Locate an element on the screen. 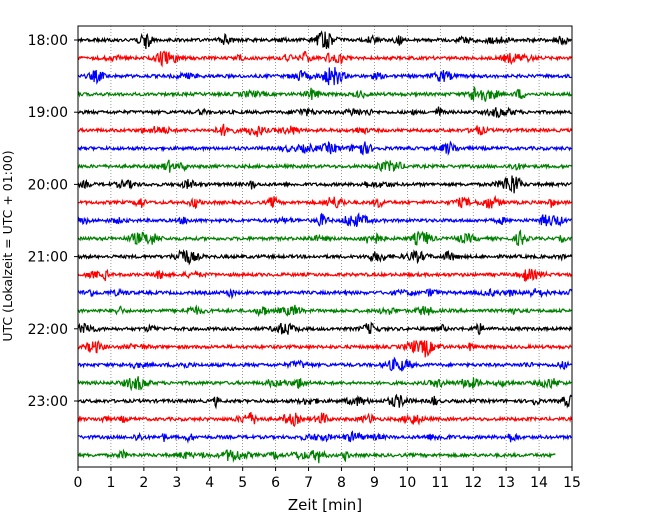  y-tick-label: 19:00 is located at coordinates (48, 113).